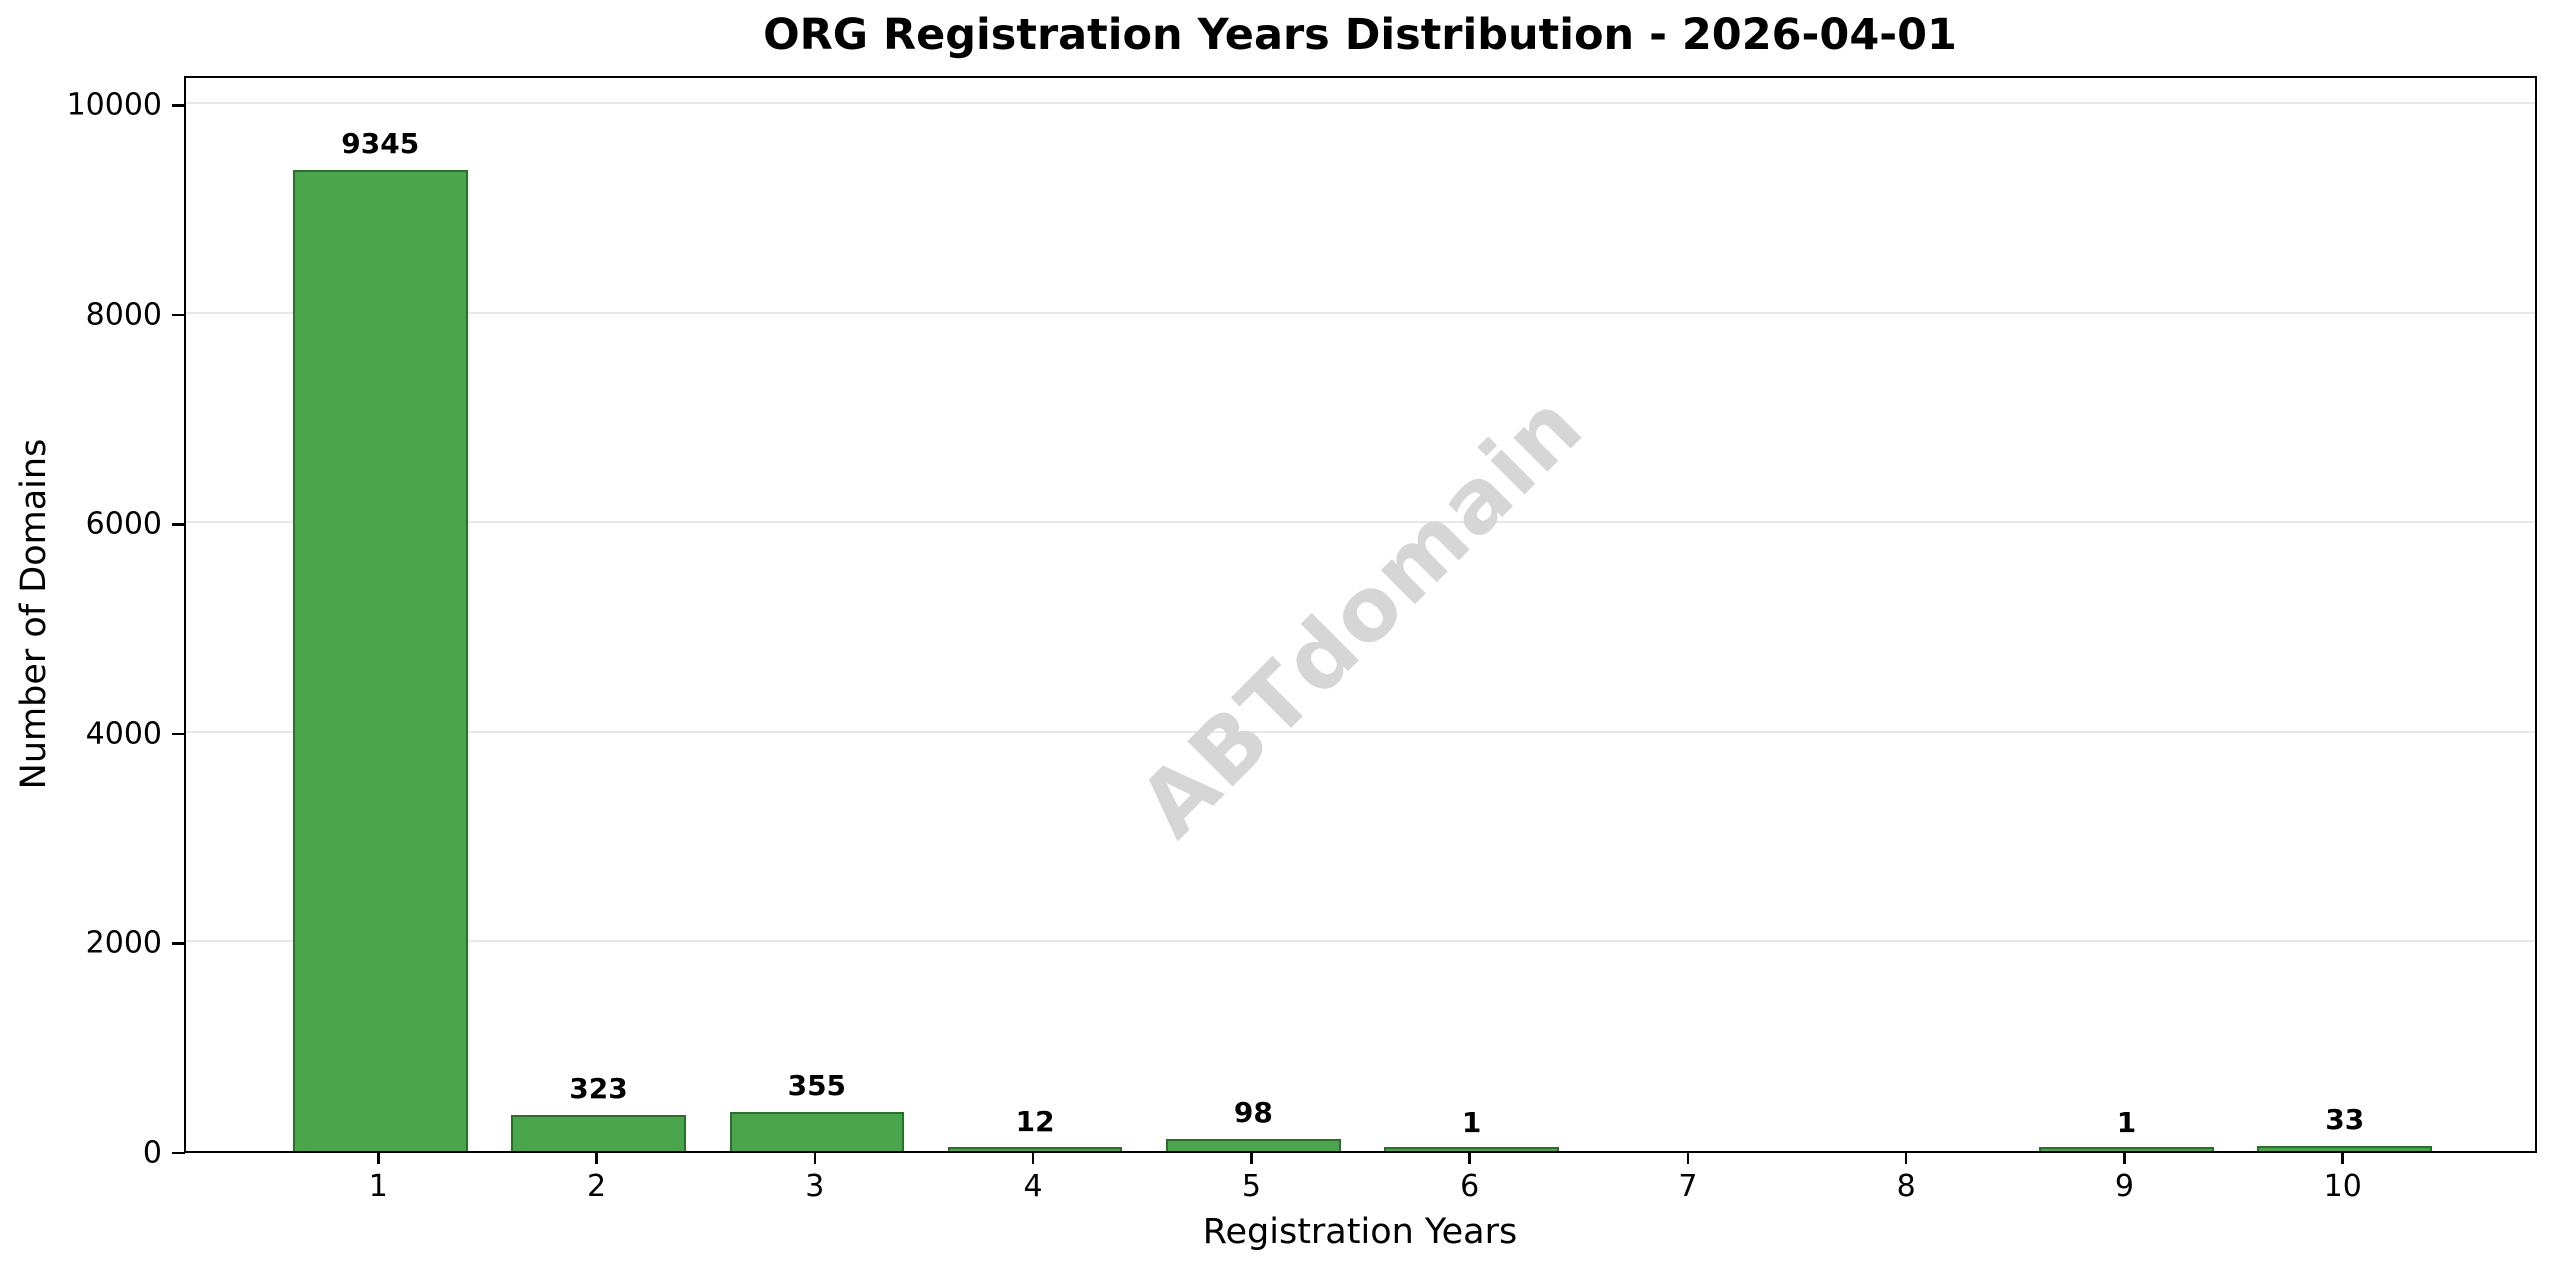  Describe the element at coordinates (152, 1153) in the screenshot. I see `y-tick-label-0: 0` at that location.